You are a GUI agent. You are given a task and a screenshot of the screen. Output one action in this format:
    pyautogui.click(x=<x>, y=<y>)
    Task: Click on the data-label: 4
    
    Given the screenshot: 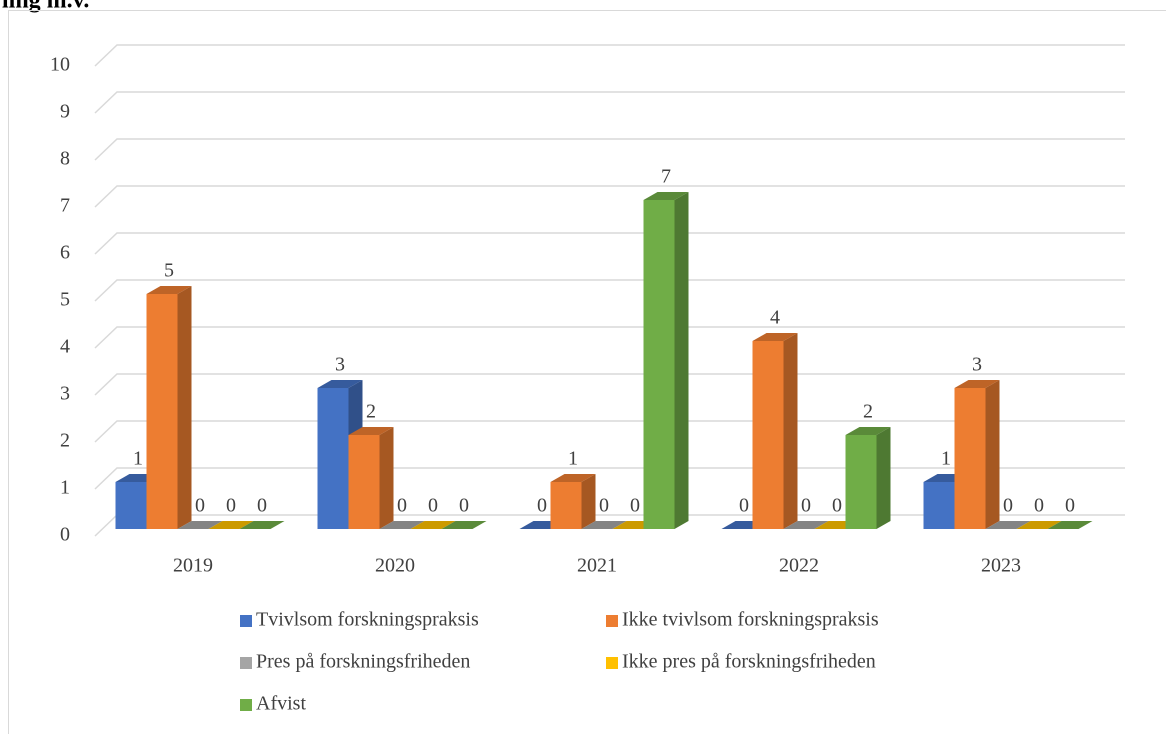 What is the action you would take?
    pyautogui.click(x=775, y=318)
    